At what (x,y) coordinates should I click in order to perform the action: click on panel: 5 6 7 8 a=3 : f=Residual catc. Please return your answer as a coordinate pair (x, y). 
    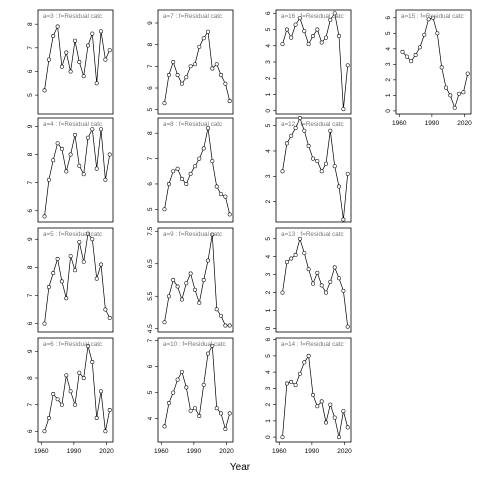
    Looking at the image, I should click on (70, 62).